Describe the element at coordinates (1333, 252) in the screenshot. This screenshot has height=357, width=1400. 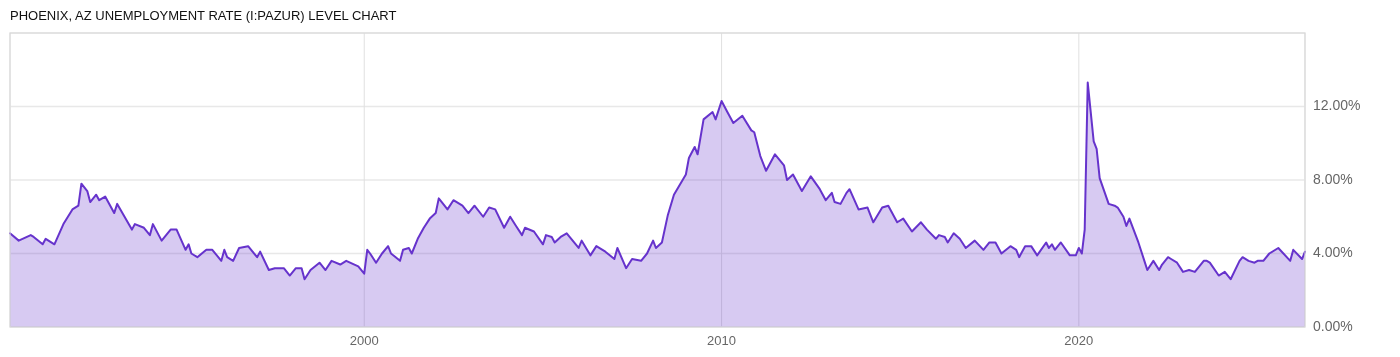
I see `y-tick-label: 4.00%` at that location.